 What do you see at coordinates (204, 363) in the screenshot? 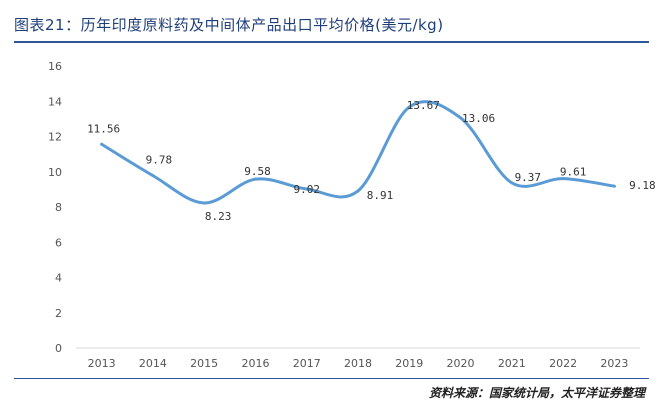
I see `x-tick-label: 2015` at bounding box center [204, 363].